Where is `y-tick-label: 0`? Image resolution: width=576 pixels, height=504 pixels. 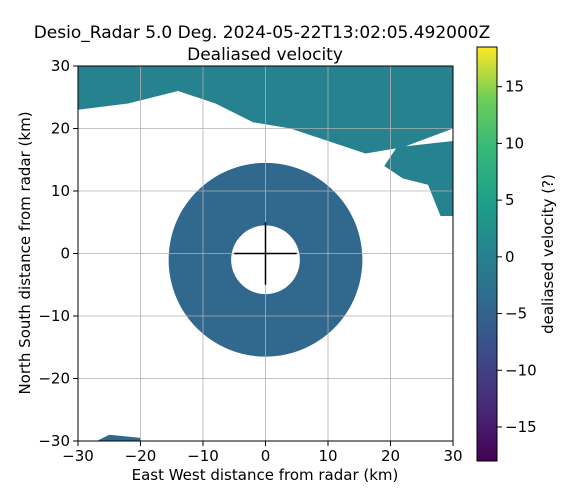 y-tick-label: 0 is located at coordinates (65, 254).